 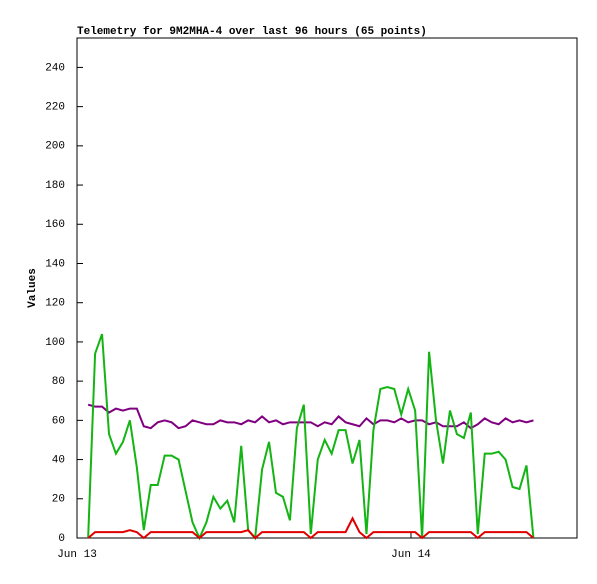 I want to click on y-tick-label: 200, so click(x=55, y=147).